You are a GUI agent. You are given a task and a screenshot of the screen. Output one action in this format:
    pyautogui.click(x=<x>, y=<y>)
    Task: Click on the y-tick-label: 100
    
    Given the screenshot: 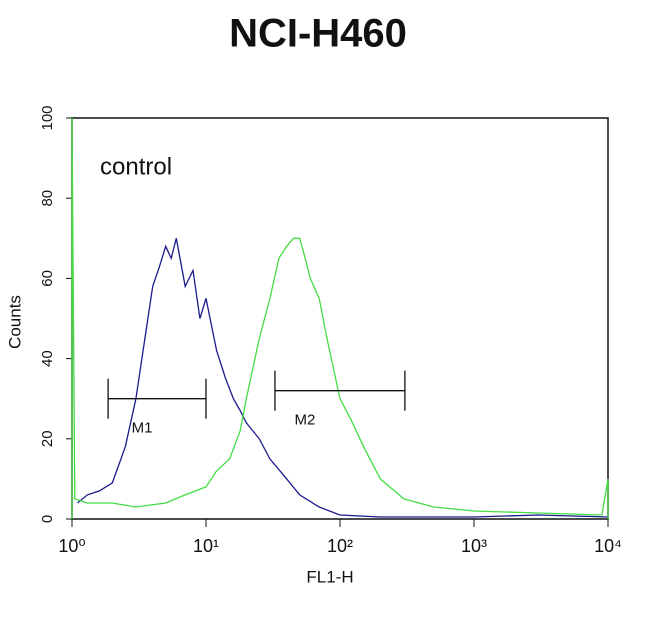 What is the action you would take?
    pyautogui.click(x=47, y=117)
    